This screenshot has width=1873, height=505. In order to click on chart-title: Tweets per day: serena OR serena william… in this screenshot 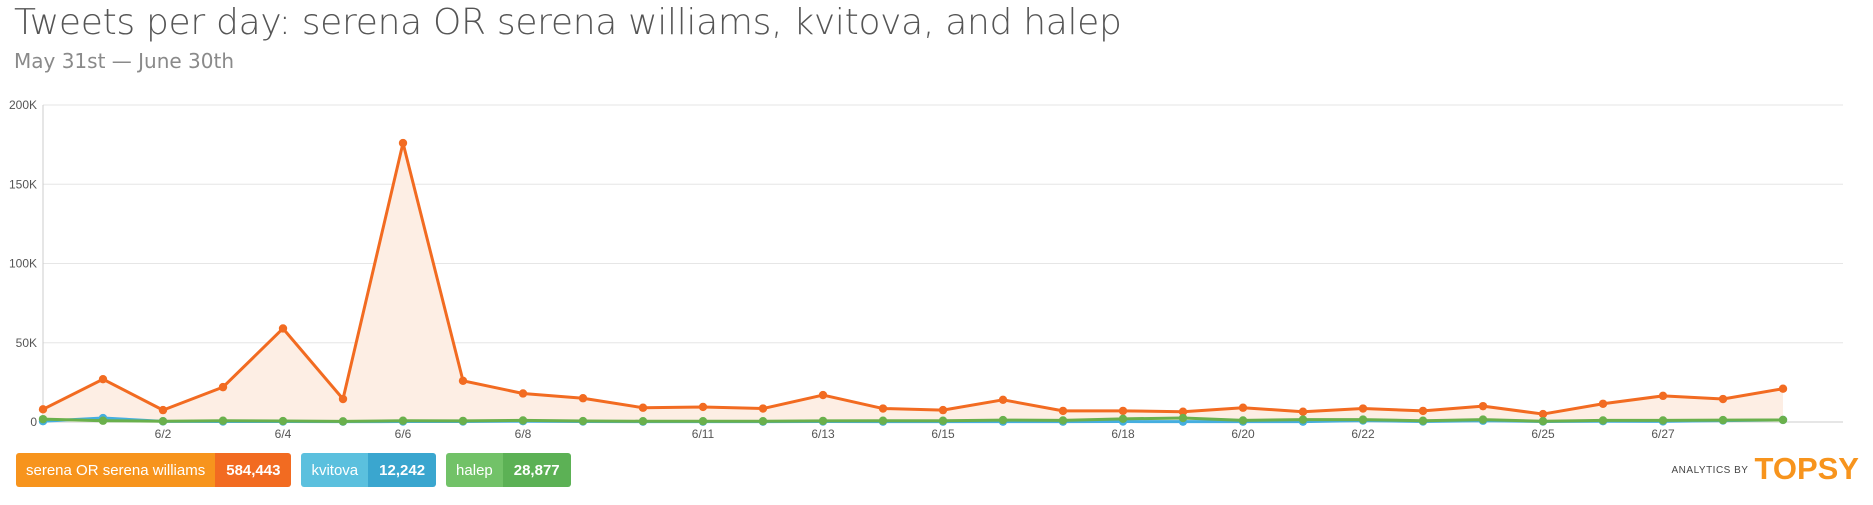, I will do `click(568, 22)`.